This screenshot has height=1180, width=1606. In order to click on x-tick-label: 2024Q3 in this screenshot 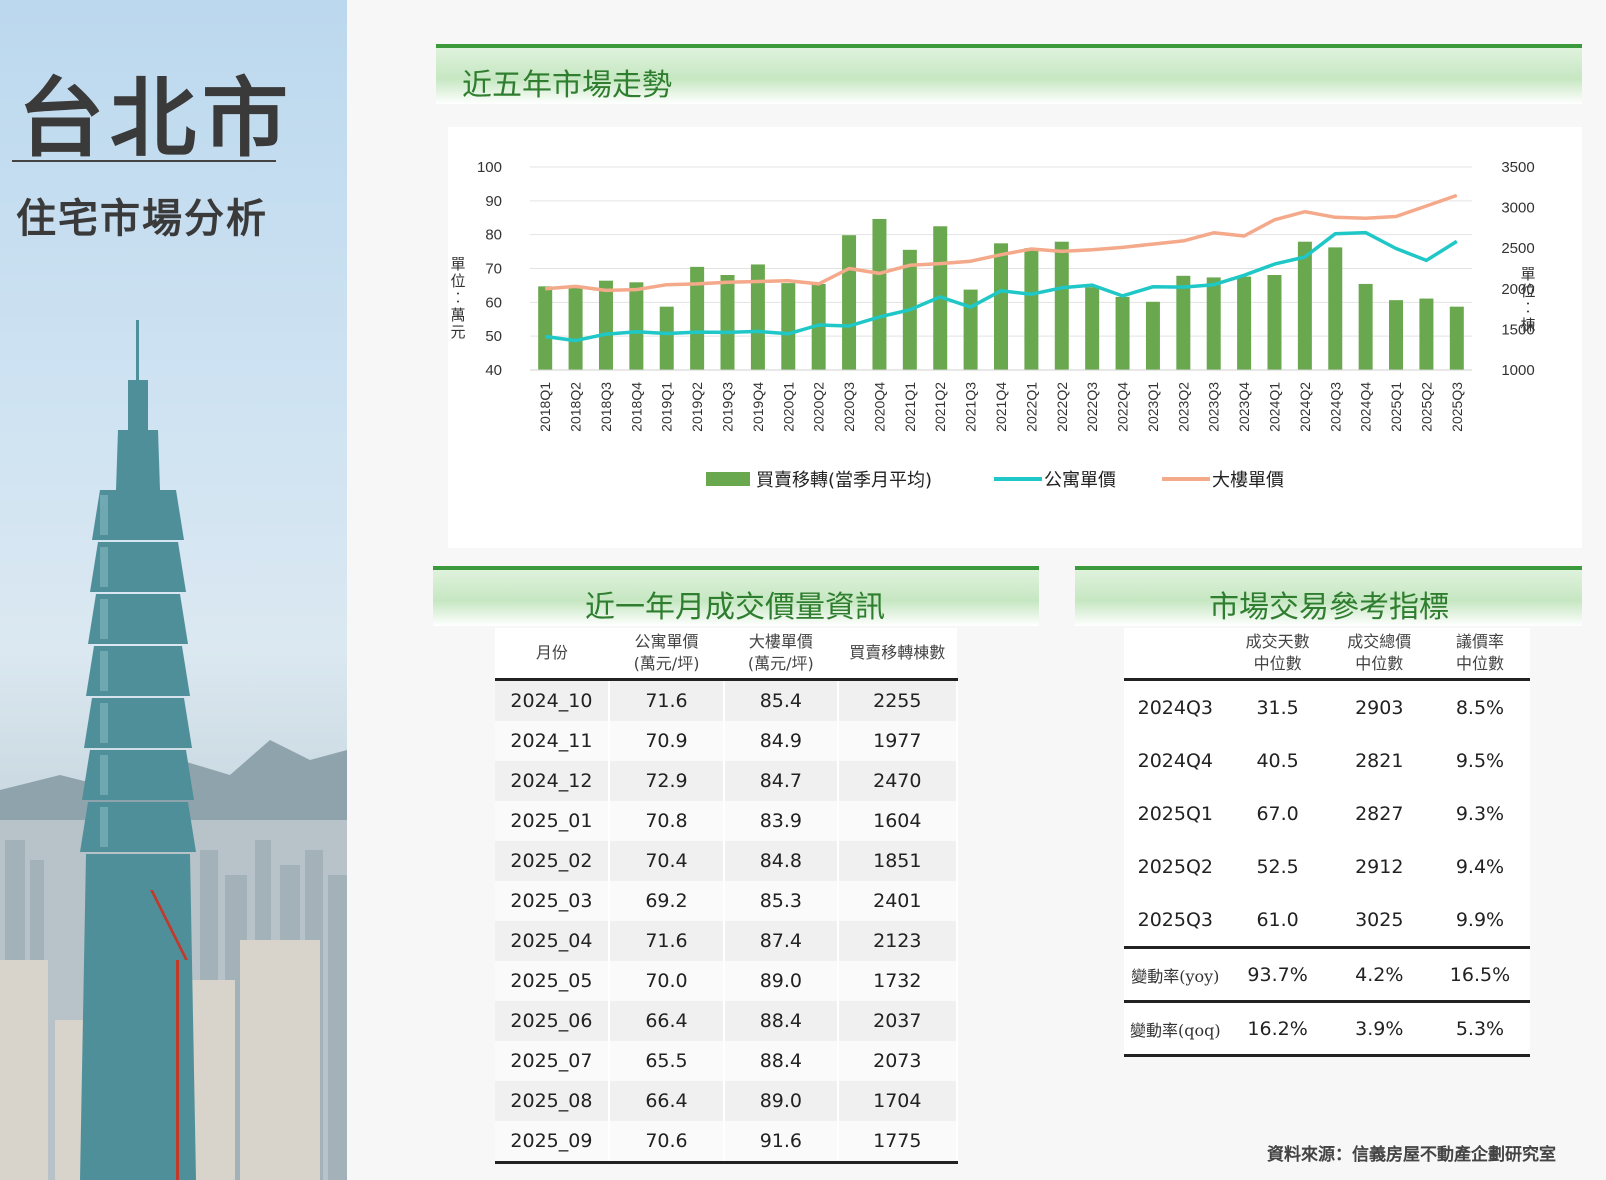, I will do `click(1335, 407)`.